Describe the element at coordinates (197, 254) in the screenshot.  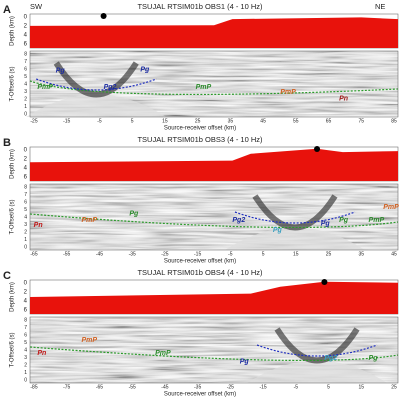
I see `x-tick-label: -15` at that location.